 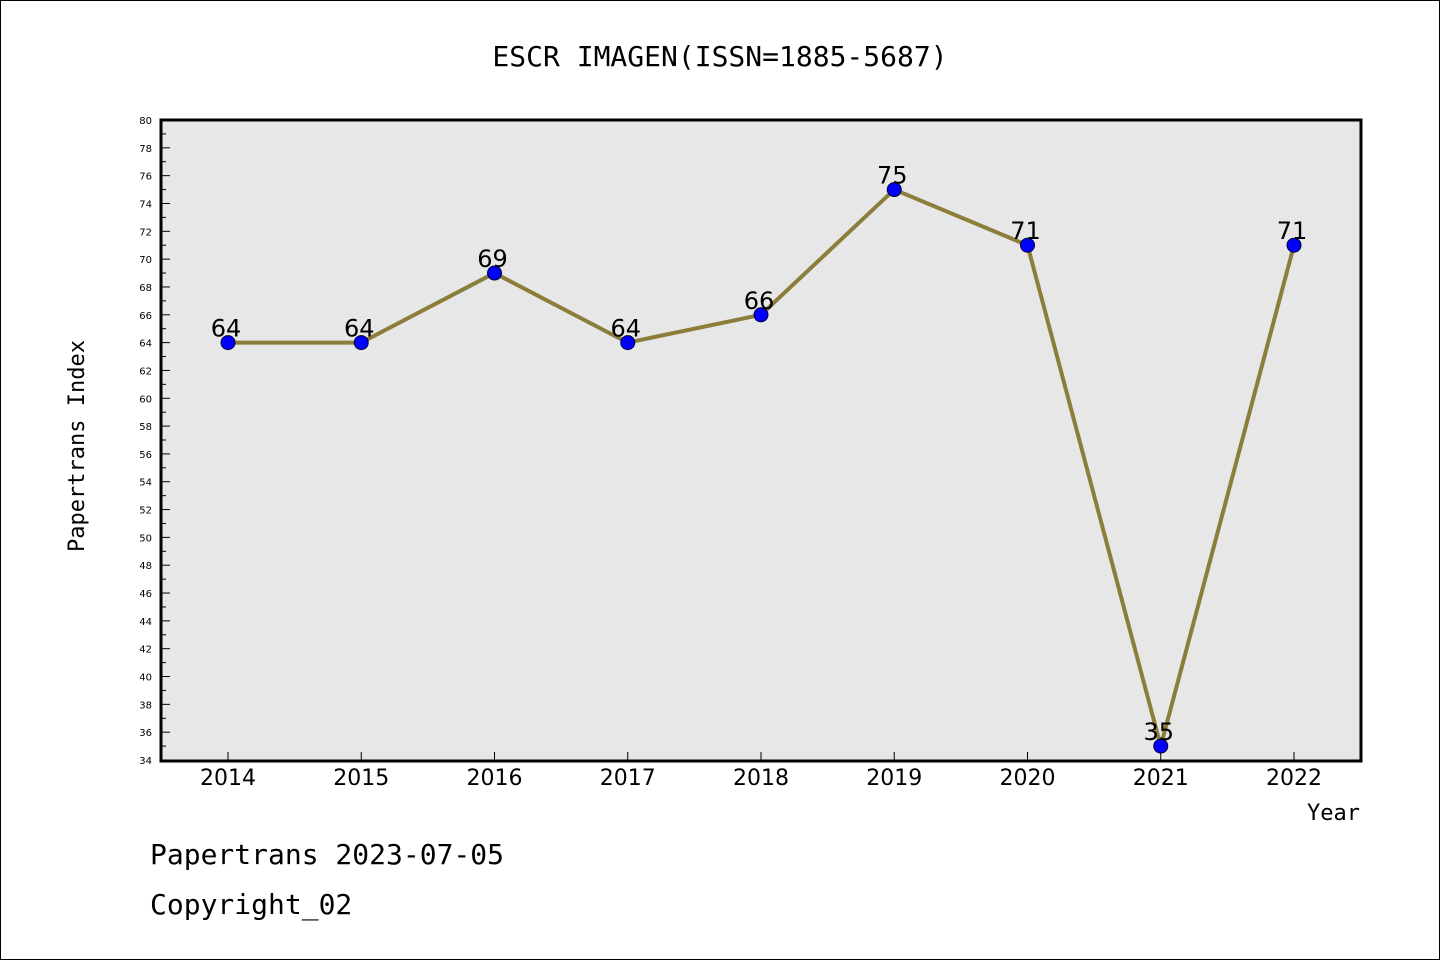 What do you see at coordinates (759, 301) in the screenshot?
I see `data-label: 66` at bounding box center [759, 301].